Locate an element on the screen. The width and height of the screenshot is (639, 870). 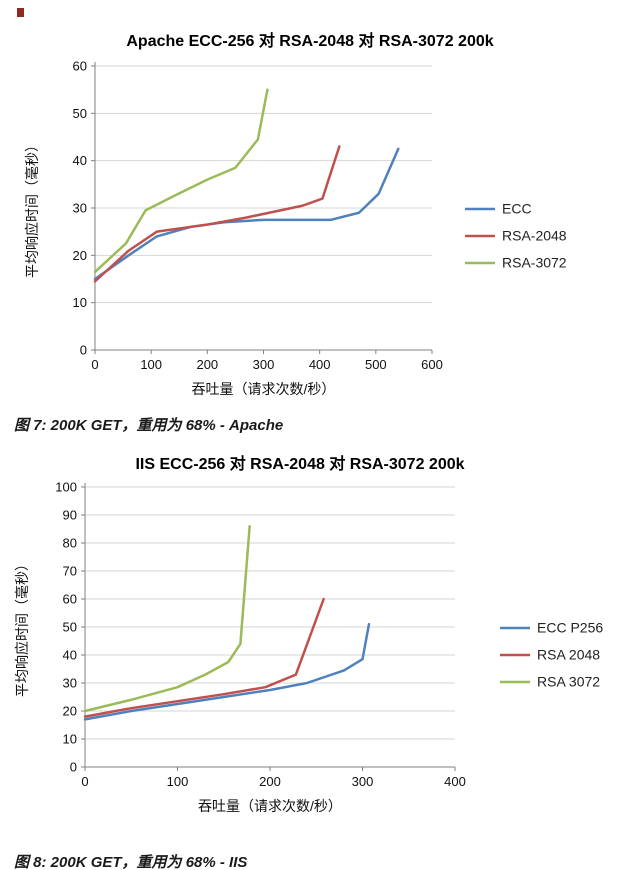
legend-label-rsa-2048: RSA 2048 is located at coordinates (568, 655).